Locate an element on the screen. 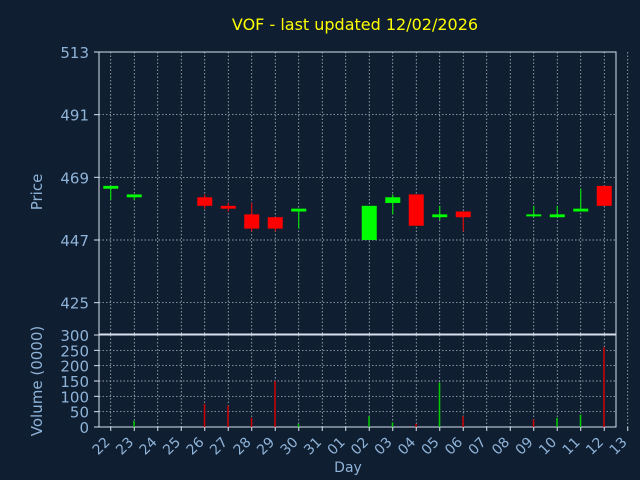 This screenshot has width=640, height=480. volume-tick-label: 50 is located at coordinates (79, 413).